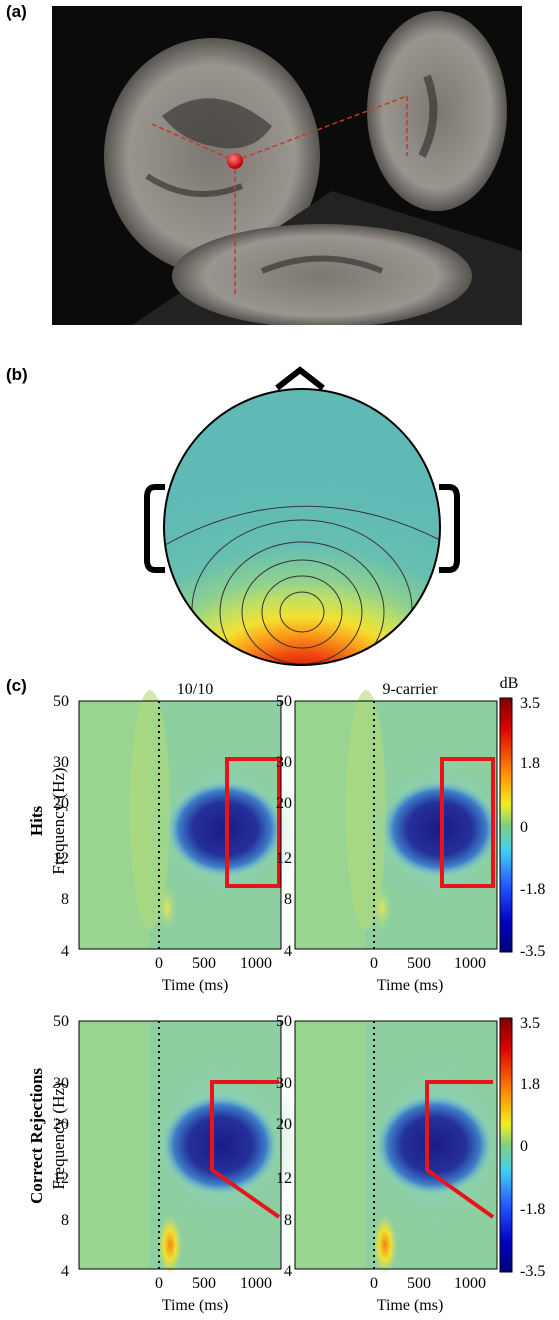 Image resolution: width=559 pixels, height=1320 pixels. I want to click on tf-plot-cr-9-carrier, so click(405, 1147).